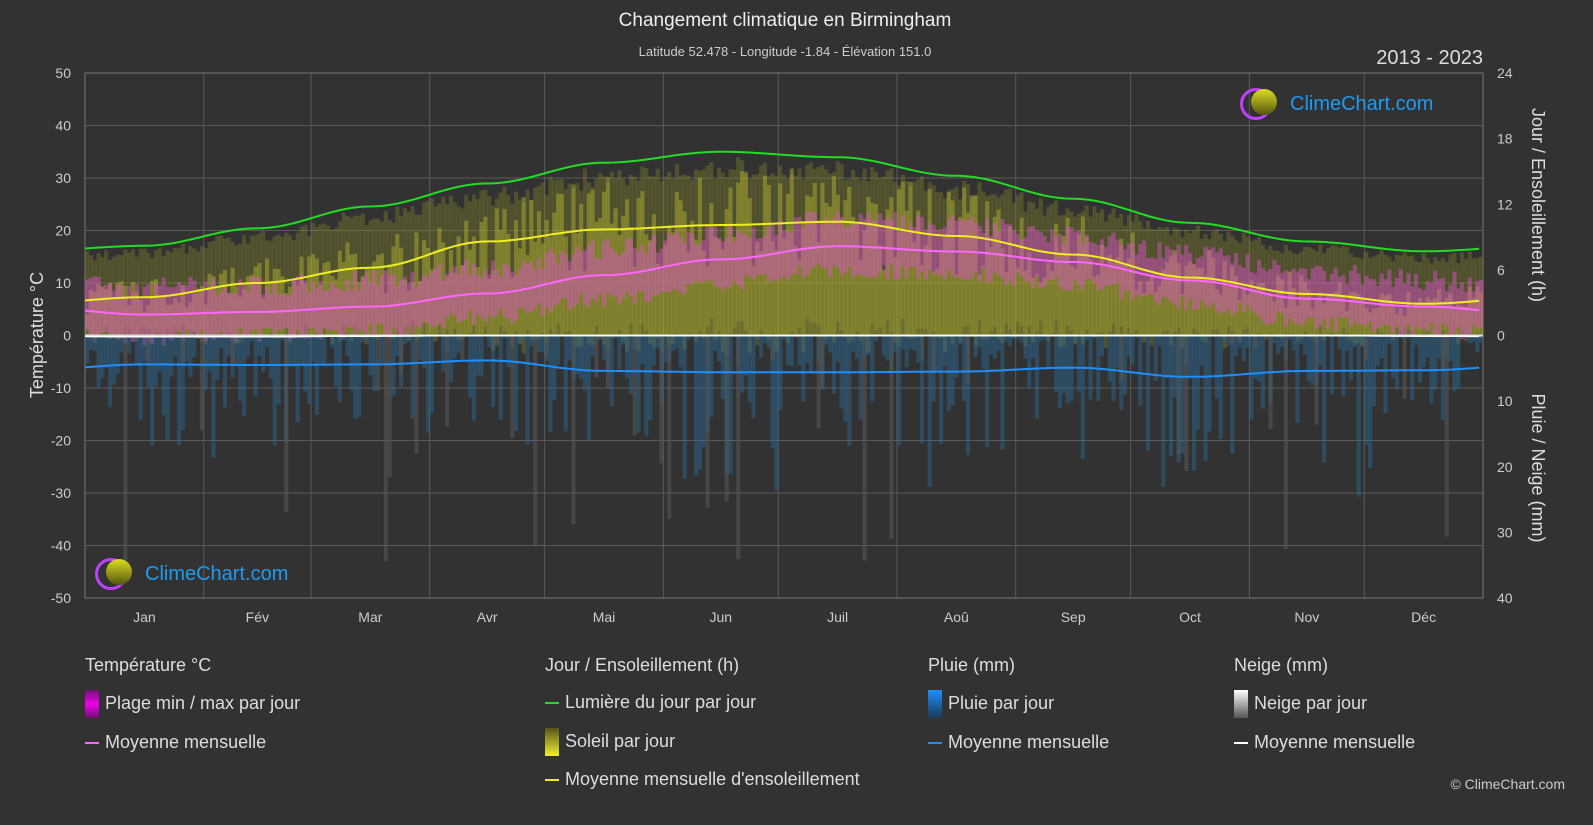 The width and height of the screenshot is (1593, 825). What do you see at coordinates (1241, 704) in the screenshot?
I see `snow-swatch` at bounding box center [1241, 704].